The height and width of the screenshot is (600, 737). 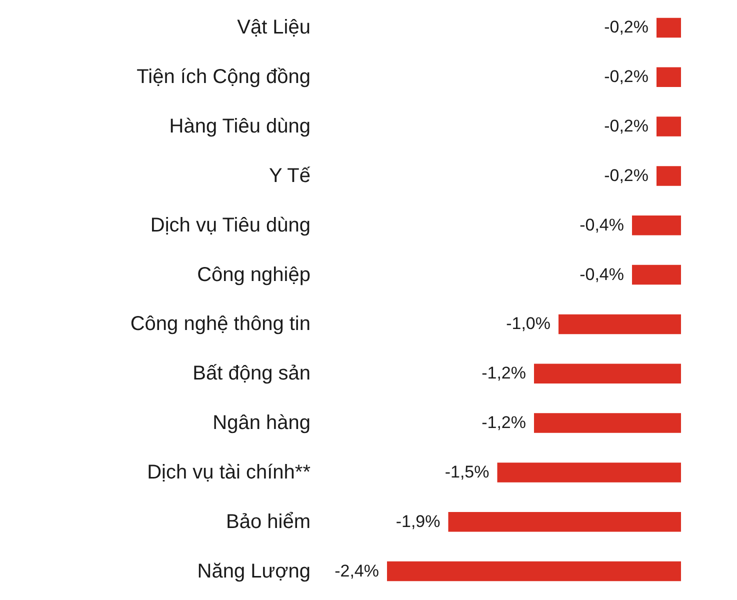 I want to click on y-tick-label: Dịch vụ tài chính**, so click(x=229, y=472).